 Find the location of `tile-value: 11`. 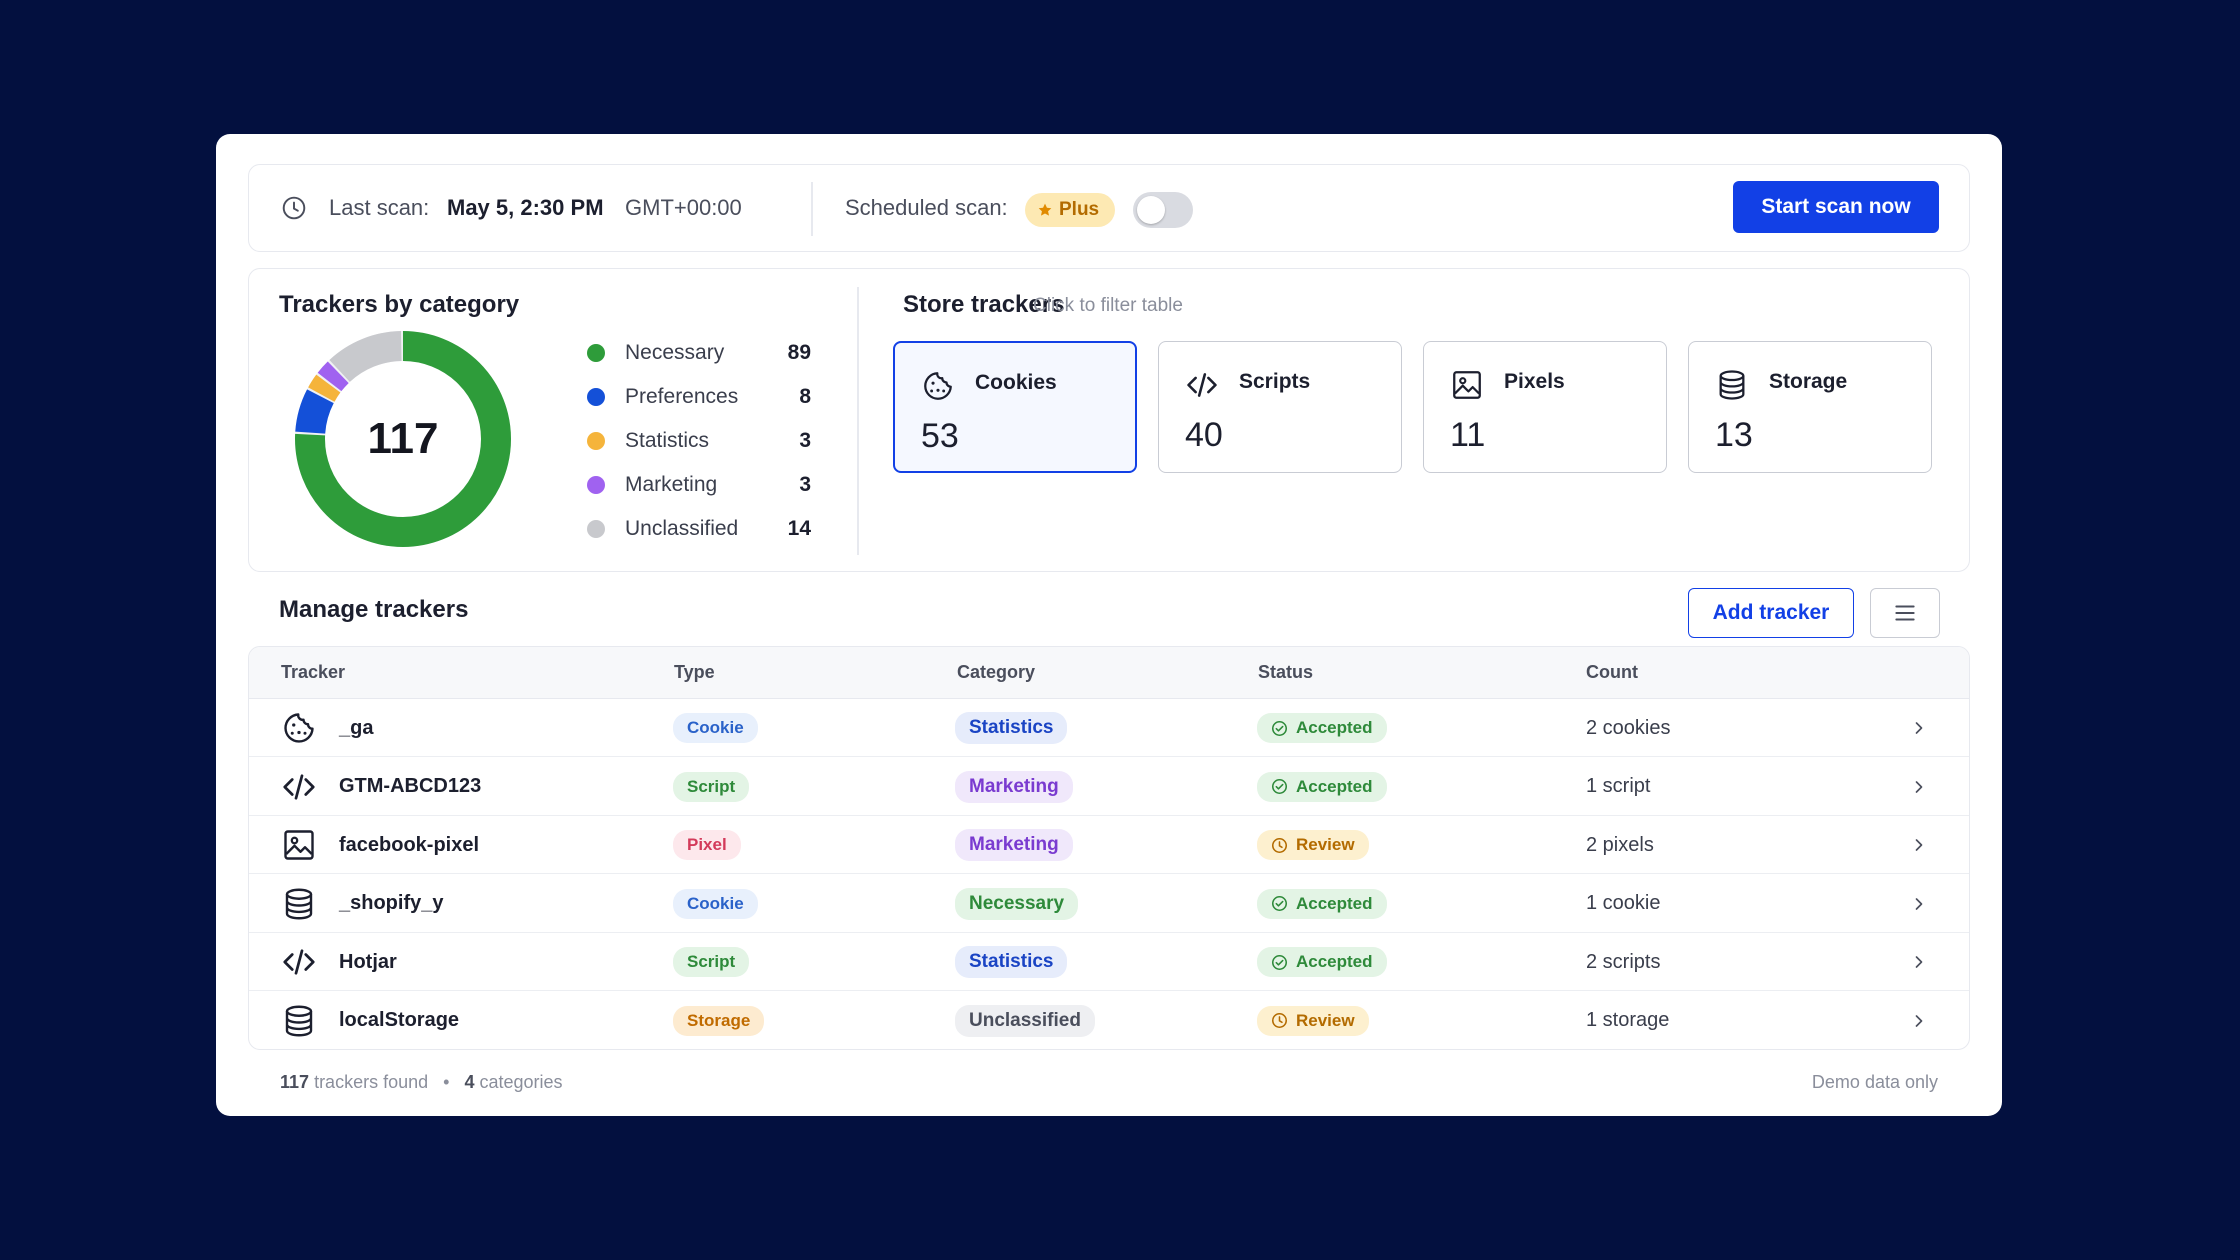

tile-value: 11 is located at coordinates (1468, 435).